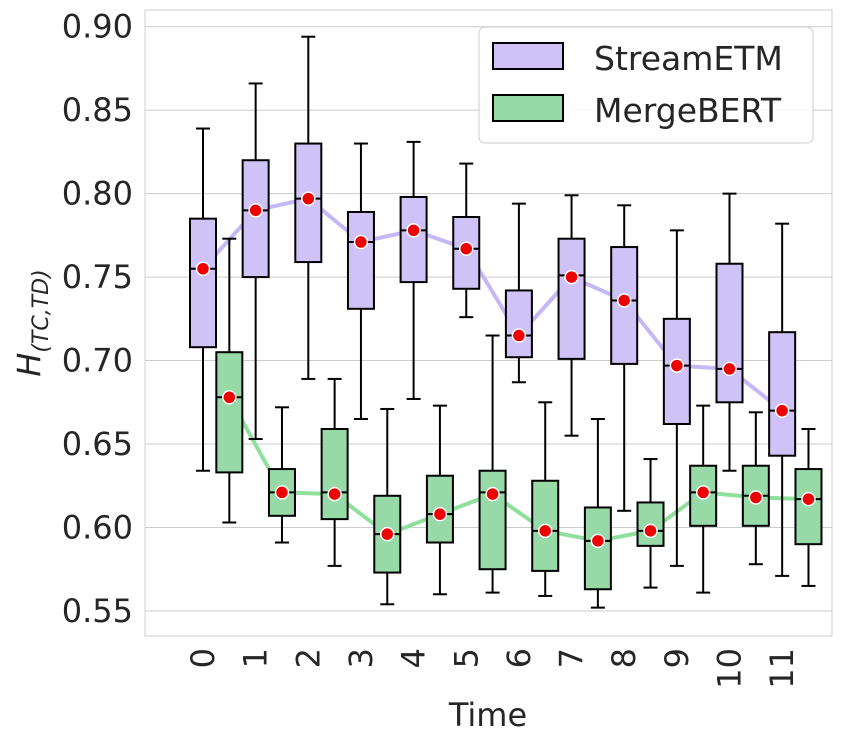 This screenshot has width=842, height=742. Describe the element at coordinates (97, 361) in the screenshot. I see `y-tick-label: 0.70` at that location.